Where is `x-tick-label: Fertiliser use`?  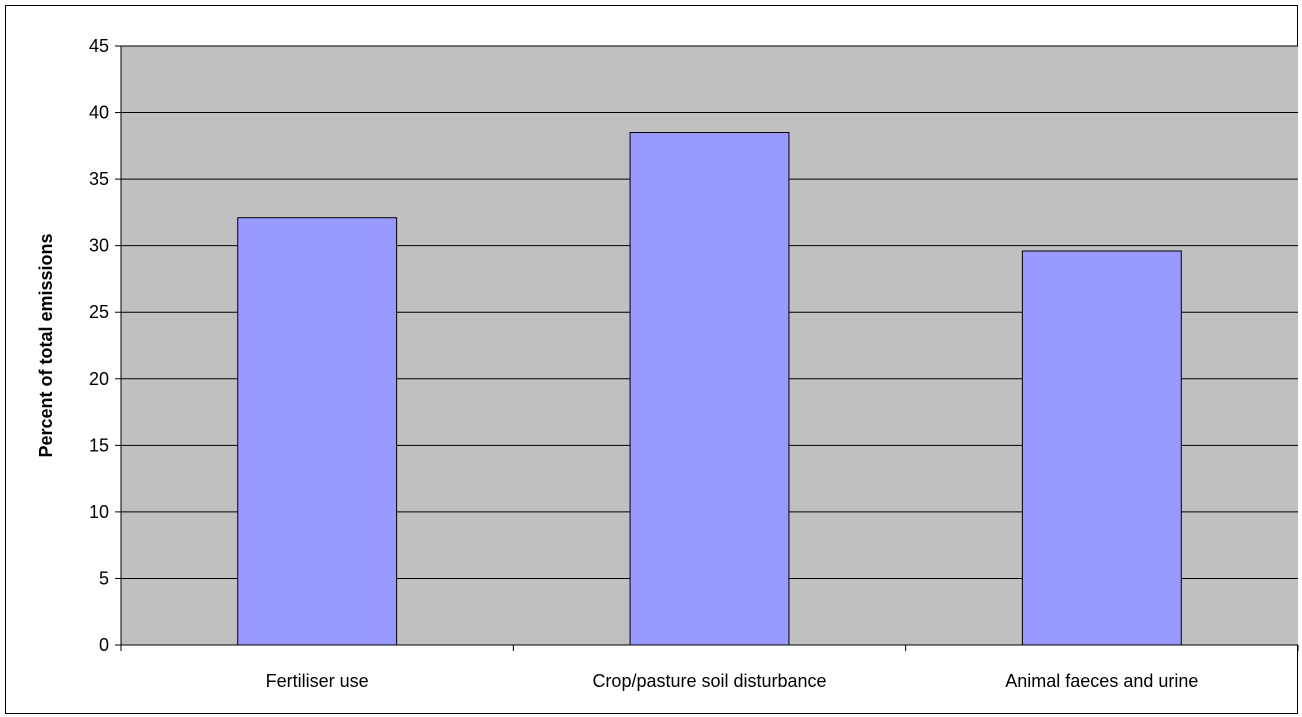
x-tick-label: Fertiliser use is located at coordinates (317, 681).